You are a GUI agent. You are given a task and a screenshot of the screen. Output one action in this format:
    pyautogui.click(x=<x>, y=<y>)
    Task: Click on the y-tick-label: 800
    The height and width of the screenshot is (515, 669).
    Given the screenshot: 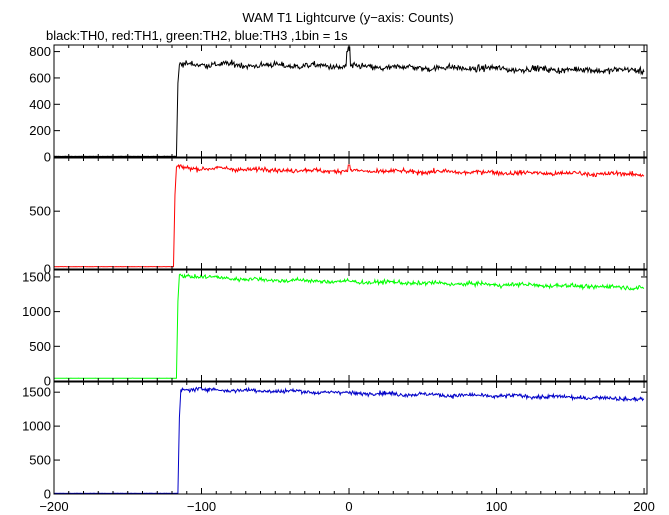 What is the action you would take?
    pyautogui.click(x=40, y=51)
    